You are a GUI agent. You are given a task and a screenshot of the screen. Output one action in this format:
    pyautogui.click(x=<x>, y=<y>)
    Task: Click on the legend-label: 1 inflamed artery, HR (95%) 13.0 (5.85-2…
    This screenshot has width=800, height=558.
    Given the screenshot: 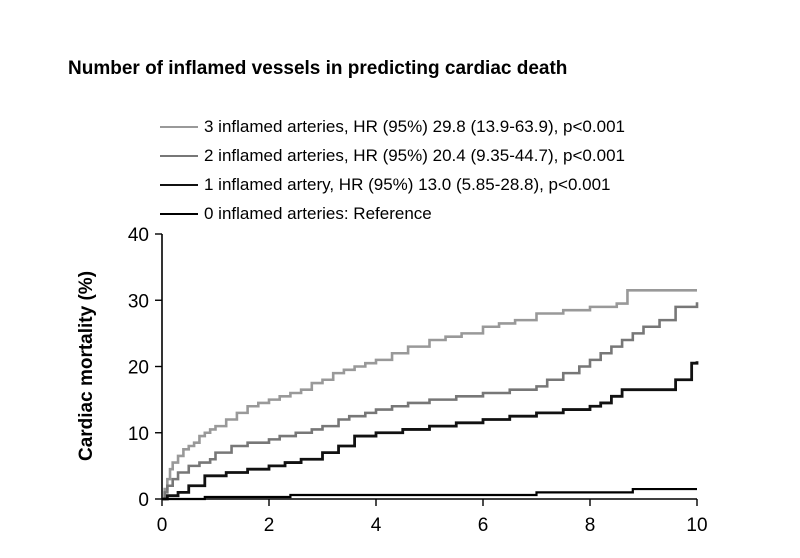 What is the action you would take?
    pyautogui.click(x=407, y=184)
    